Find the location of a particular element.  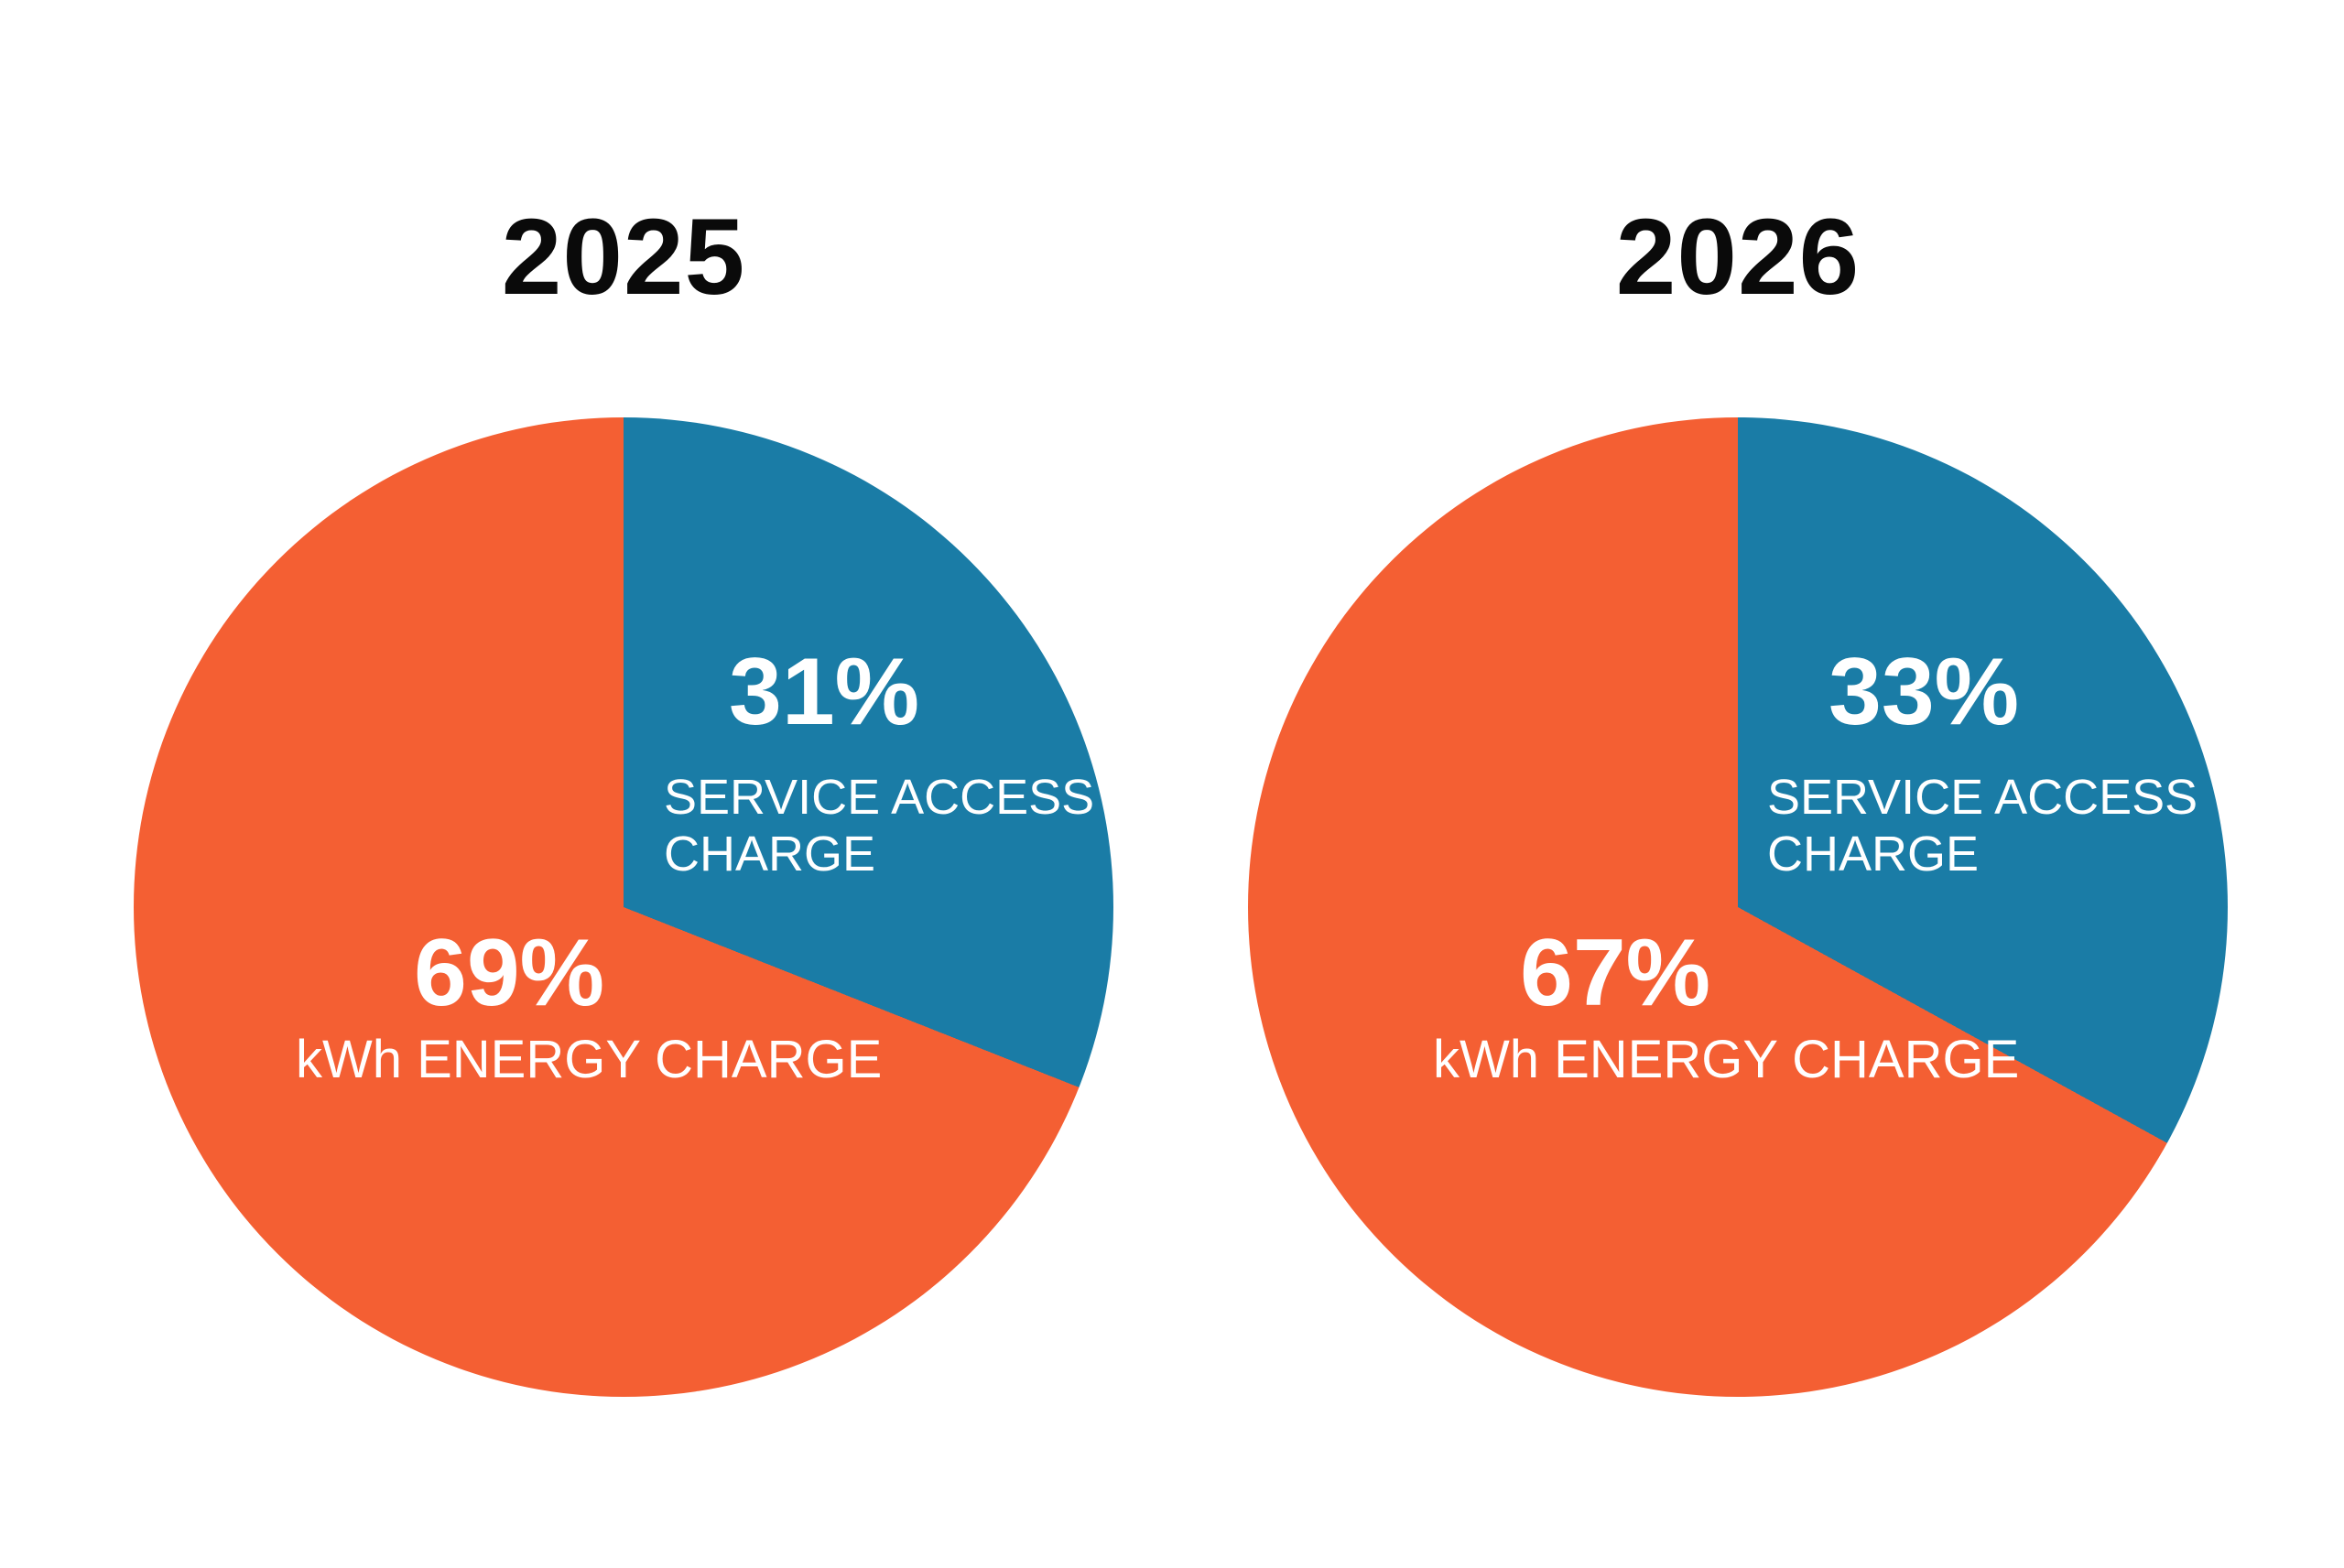

energy-charge-label-2026: kWh ENERGY CHARGE is located at coordinates (1727, 1060).